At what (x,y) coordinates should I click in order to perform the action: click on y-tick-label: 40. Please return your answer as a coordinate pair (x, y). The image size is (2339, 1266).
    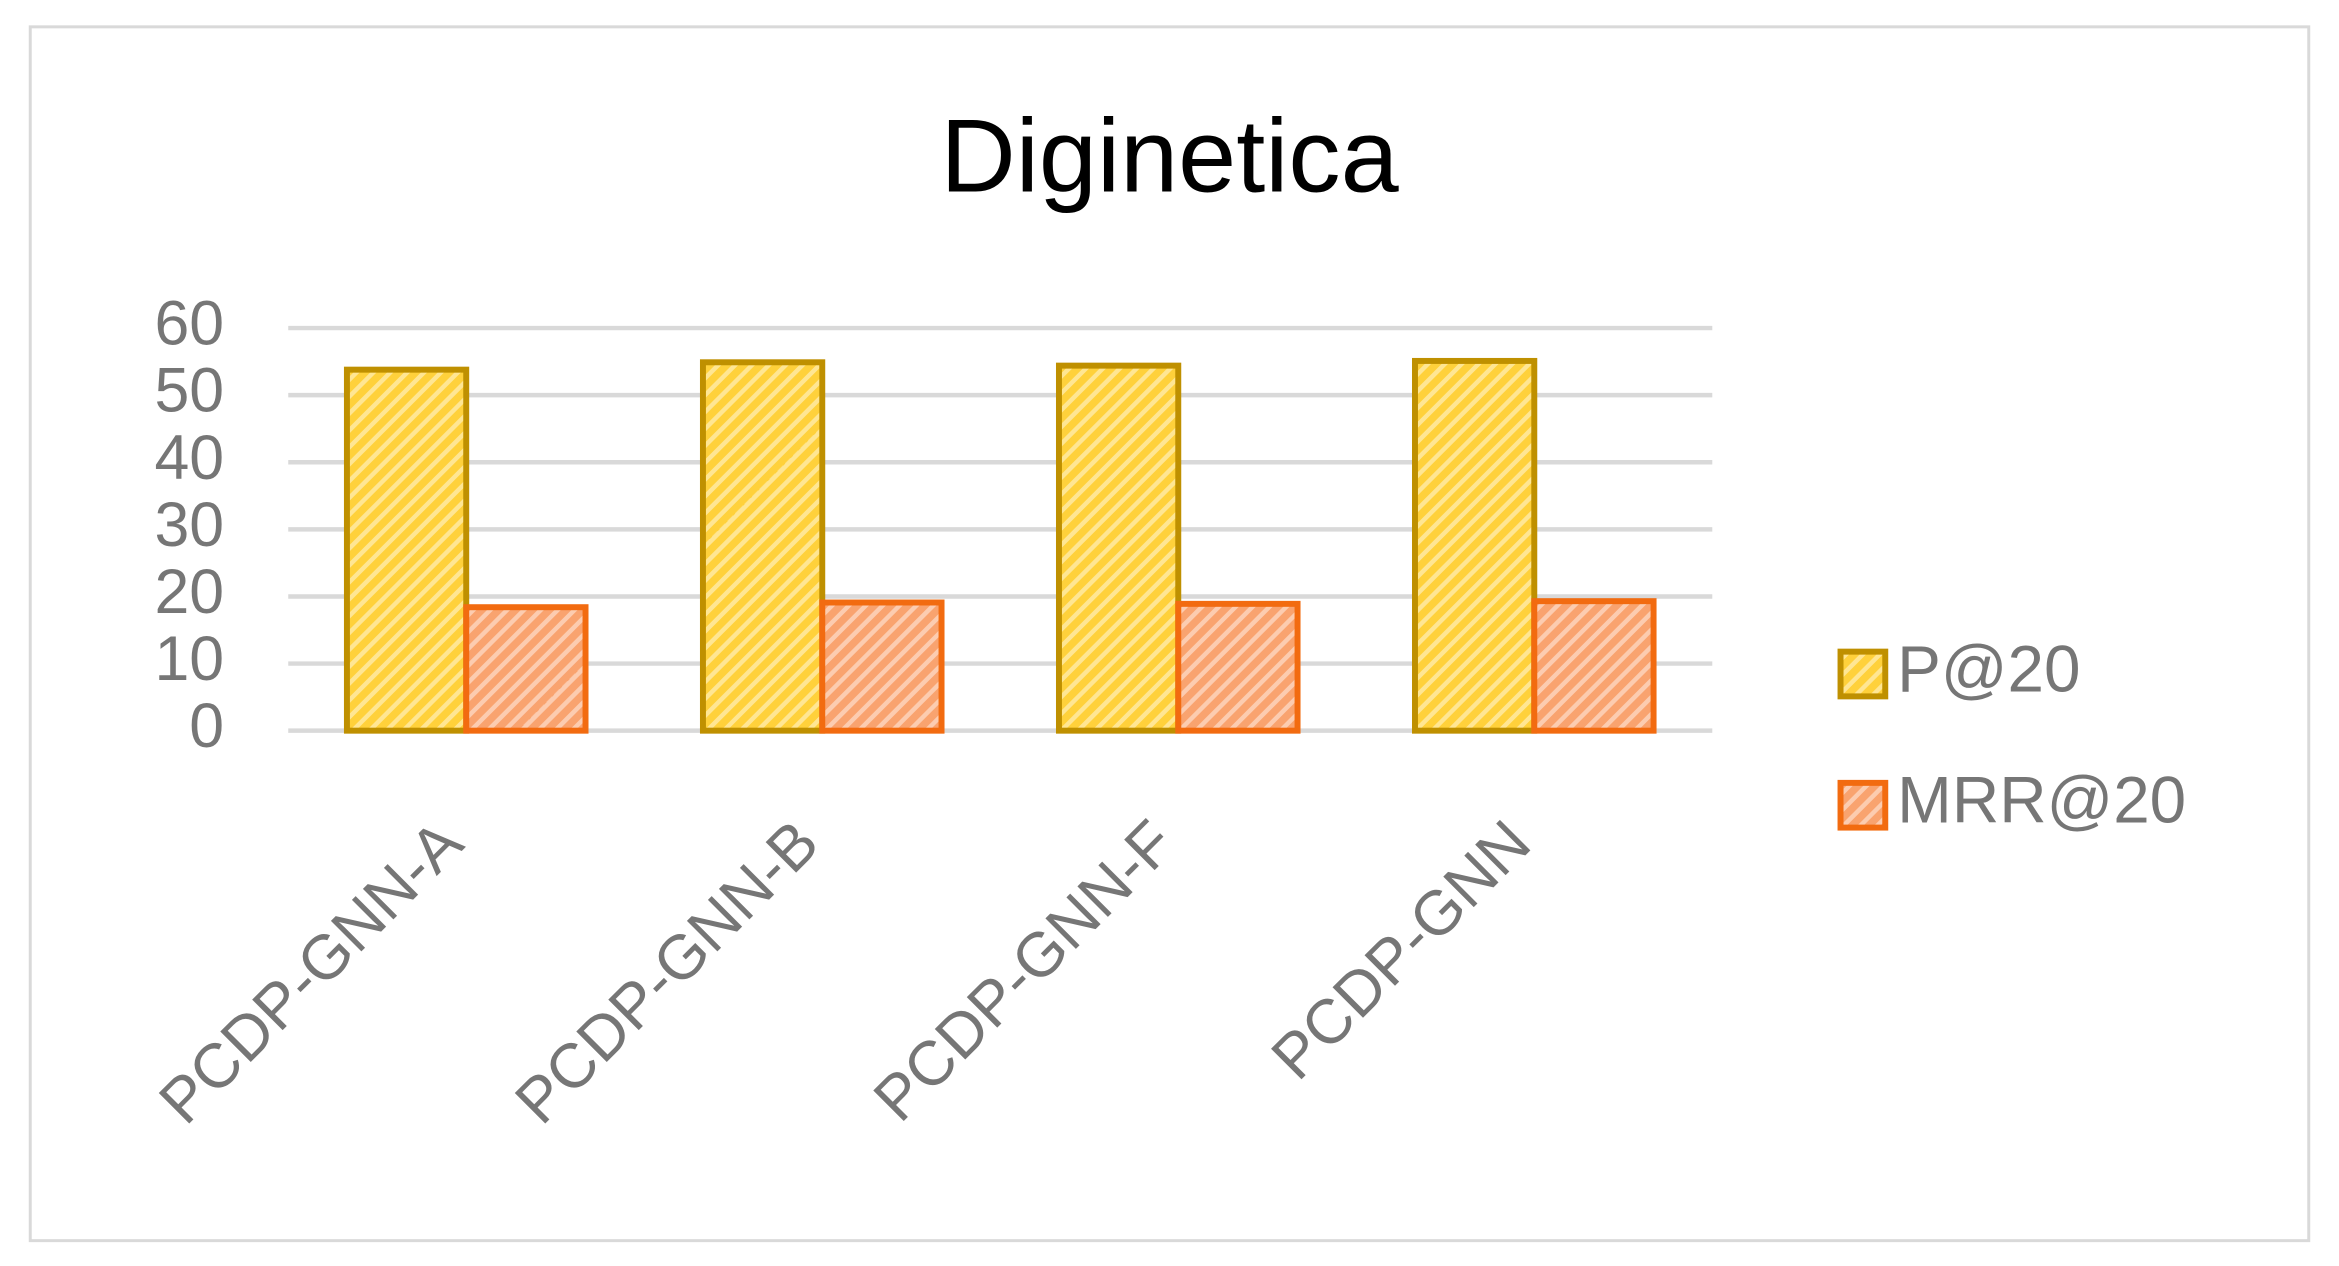
    Looking at the image, I should click on (189, 458).